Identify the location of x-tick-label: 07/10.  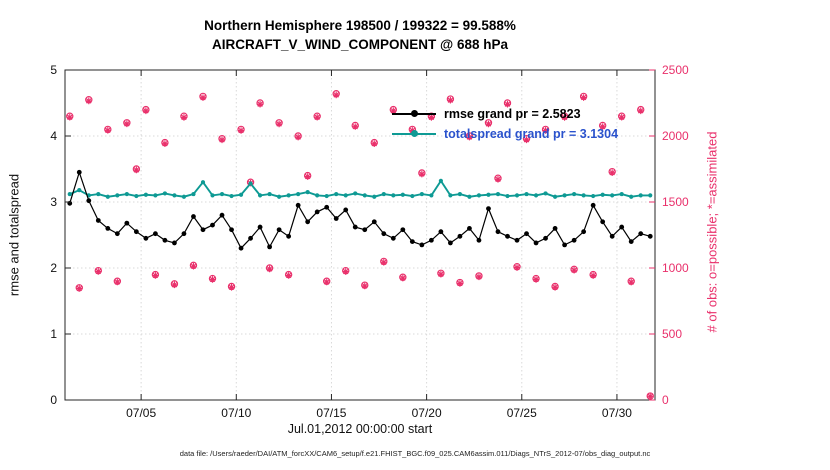
(236, 413).